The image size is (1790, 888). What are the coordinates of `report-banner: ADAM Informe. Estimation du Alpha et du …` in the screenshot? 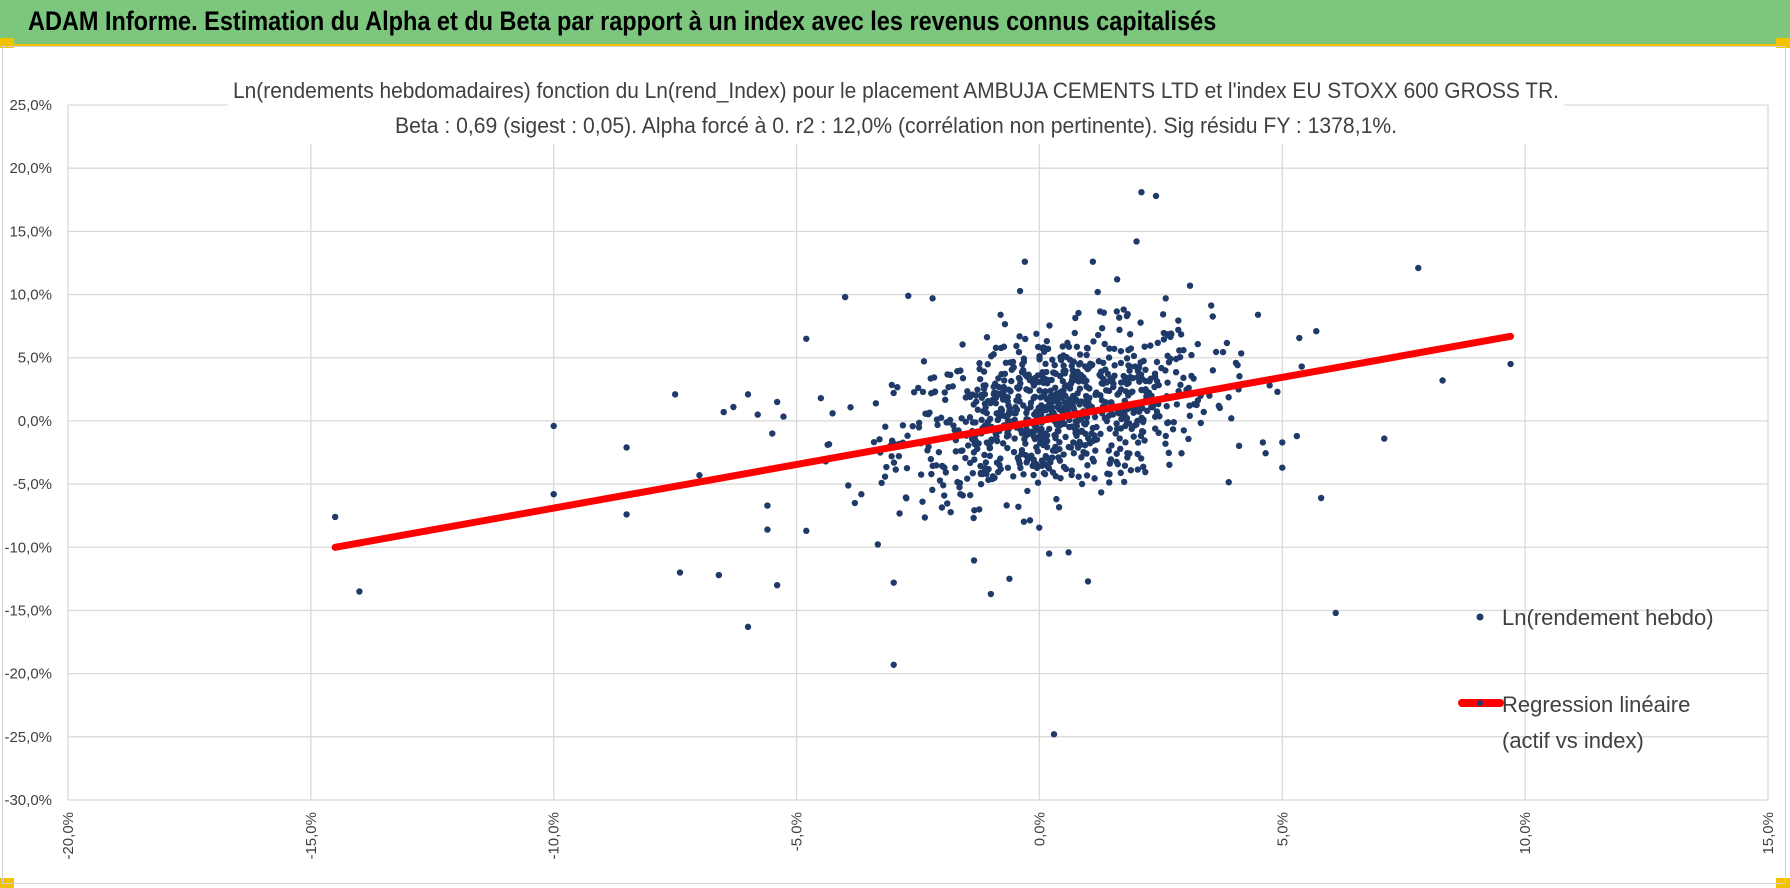 It's located at (895, 23).